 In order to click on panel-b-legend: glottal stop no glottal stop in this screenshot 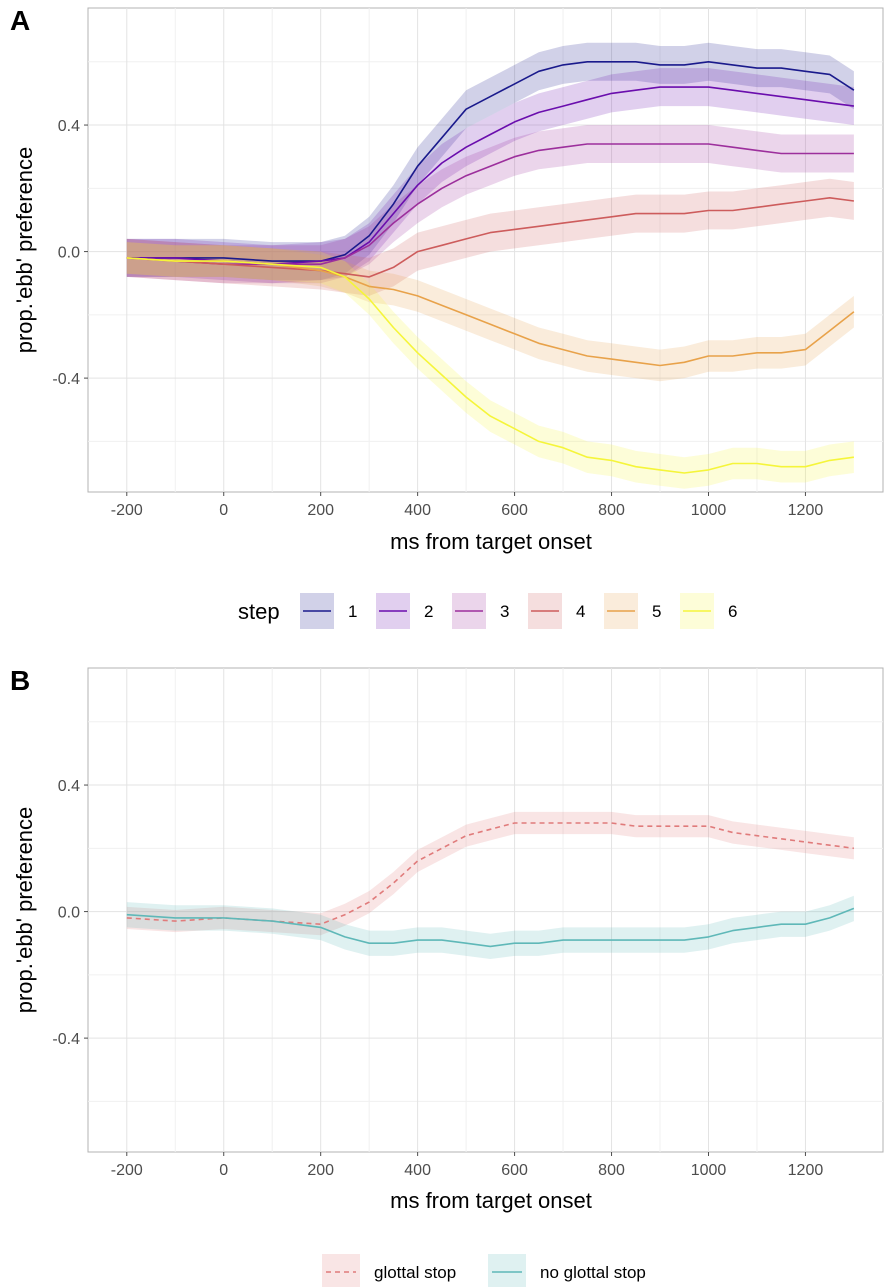, I will do `click(484, 1270)`.